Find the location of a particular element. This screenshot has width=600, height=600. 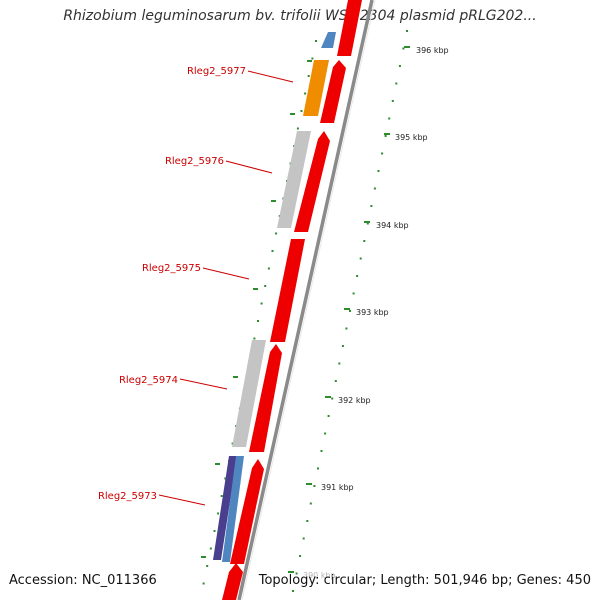

gene-orange is located at coordinates (316, 88).